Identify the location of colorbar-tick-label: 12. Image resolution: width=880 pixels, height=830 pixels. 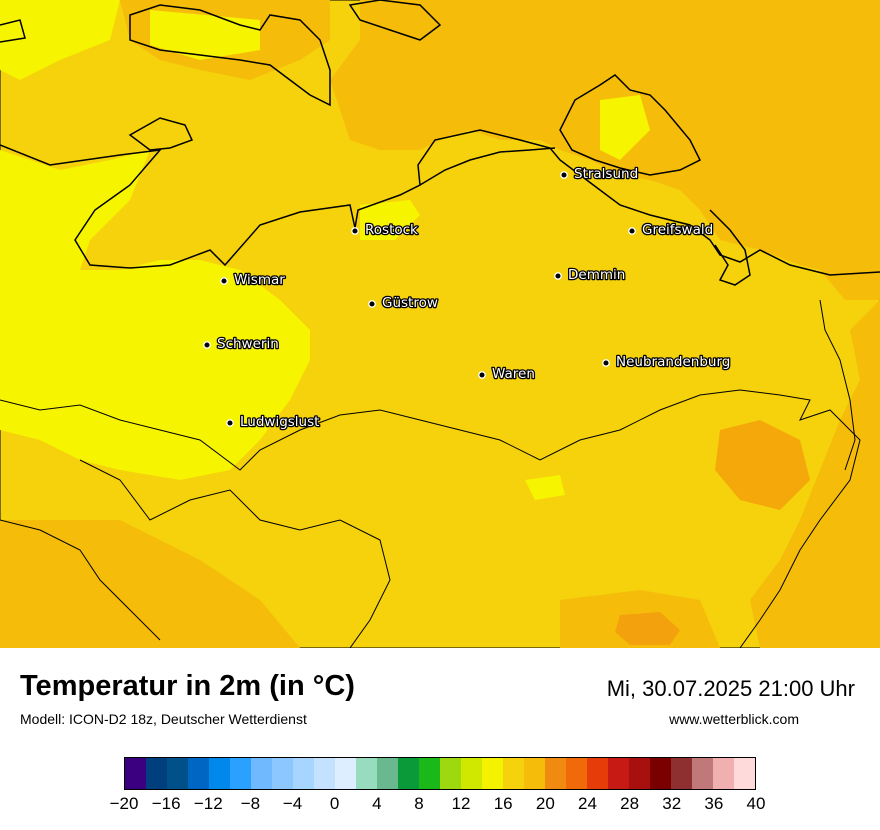
(461, 803).